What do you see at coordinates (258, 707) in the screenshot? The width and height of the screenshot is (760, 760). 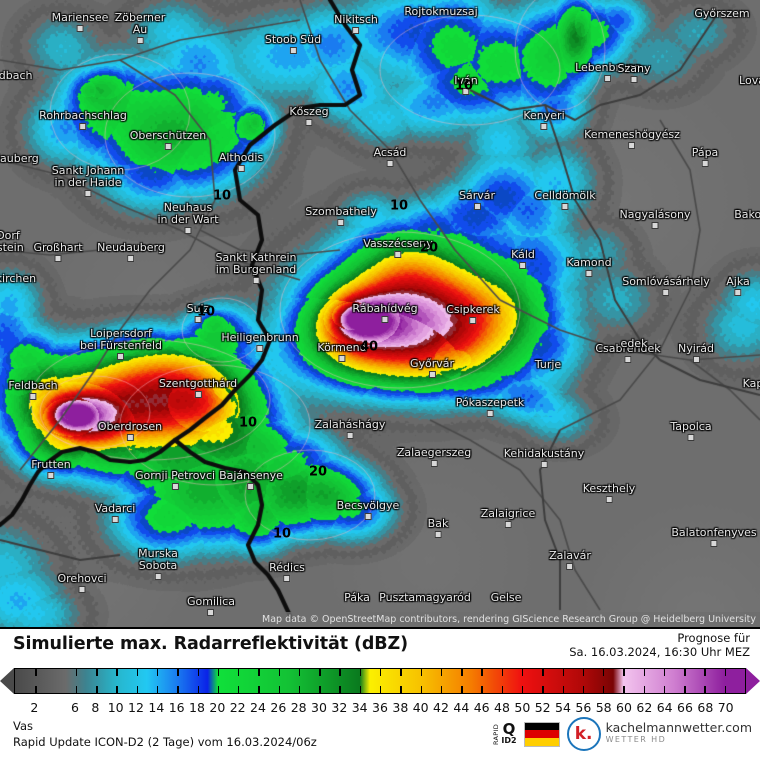 I see `colorbar-tick-label: 24` at bounding box center [258, 707].